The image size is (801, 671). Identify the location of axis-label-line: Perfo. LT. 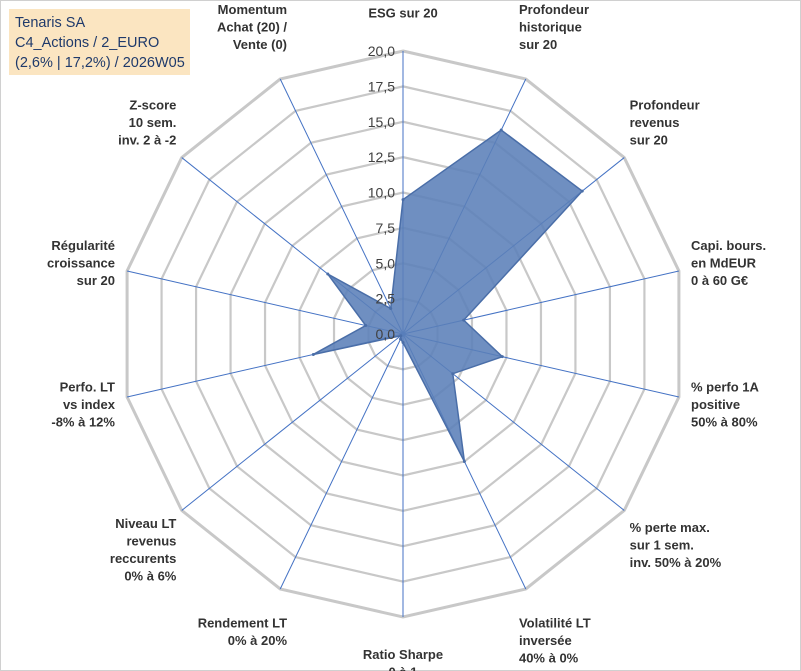
(87, 387).